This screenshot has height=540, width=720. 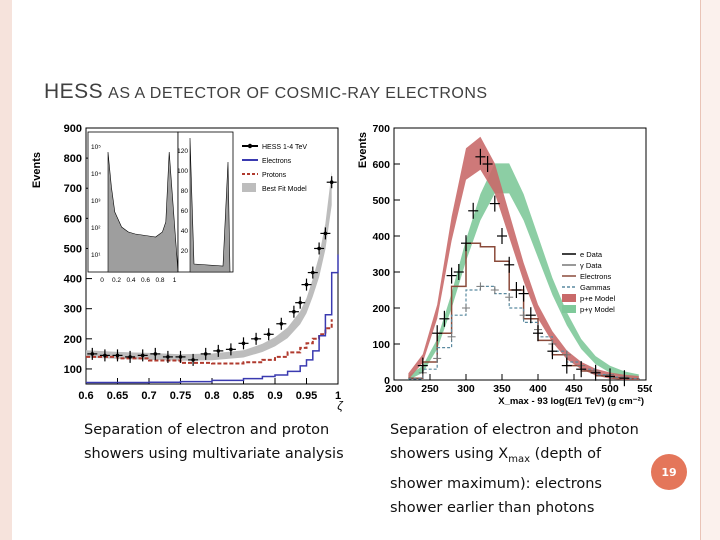 I want to click on inset-y-tick-lin: 40, so click(x=185, y=231).